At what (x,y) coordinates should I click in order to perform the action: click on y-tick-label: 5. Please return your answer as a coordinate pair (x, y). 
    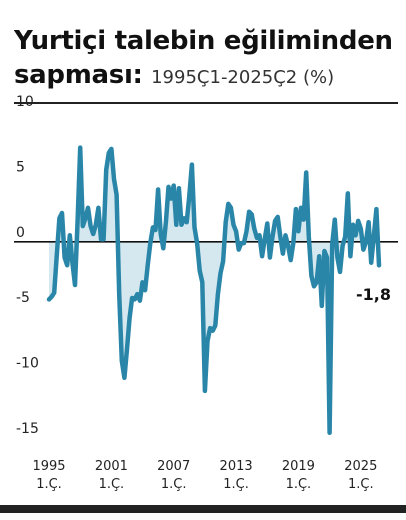
    Looking at the image, I should click on (20, 167).